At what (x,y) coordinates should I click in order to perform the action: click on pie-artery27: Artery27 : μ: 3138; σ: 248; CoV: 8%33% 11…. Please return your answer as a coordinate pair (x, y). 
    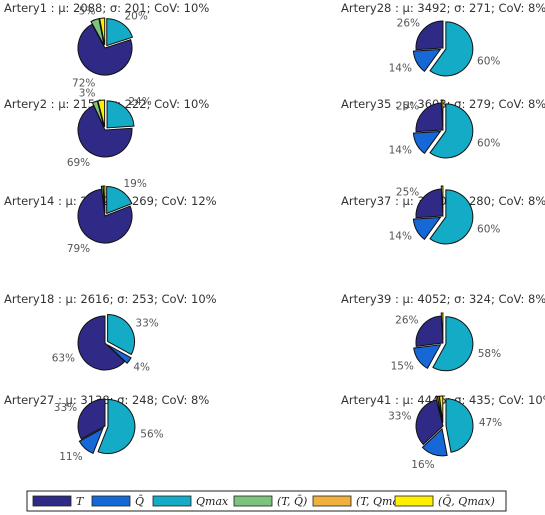
    Looking at the image, I should click on (106, 428).